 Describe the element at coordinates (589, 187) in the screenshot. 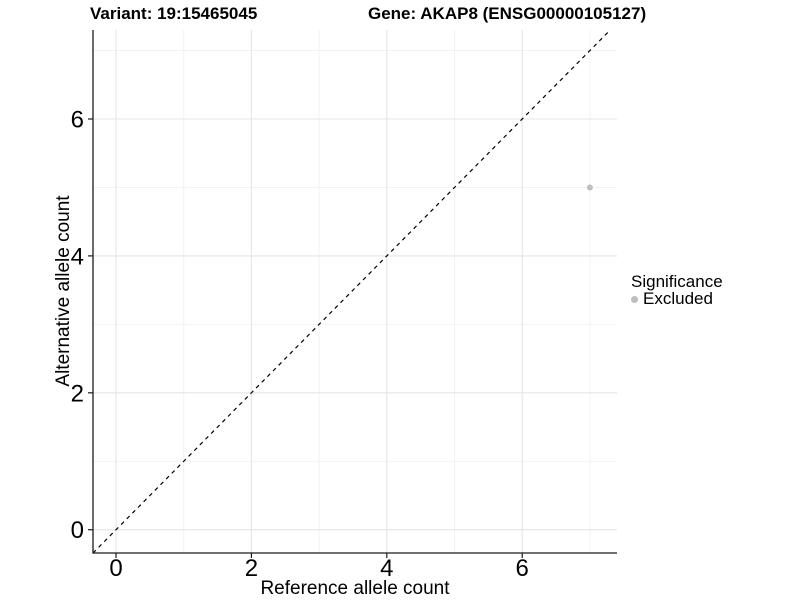

I see `data-point` at that location.